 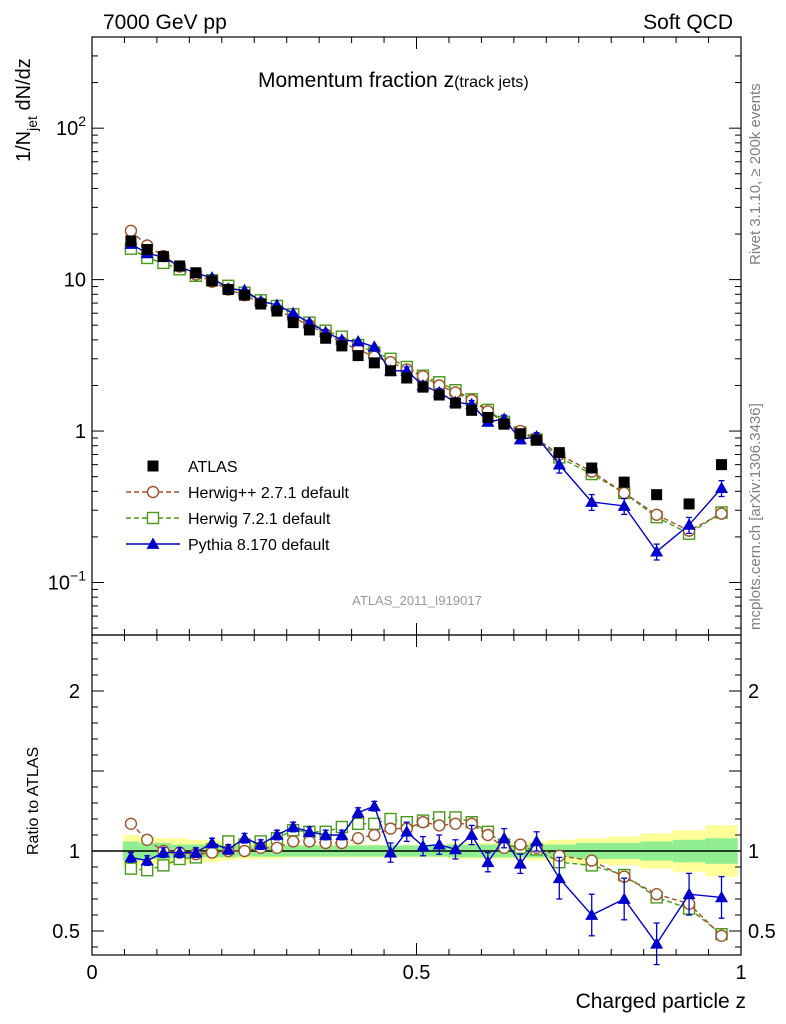 What do you see at coordinates (74, 692) in the screenshot?
I see `y-tick-label-ratio: 2` at bounding box center [74, 692].